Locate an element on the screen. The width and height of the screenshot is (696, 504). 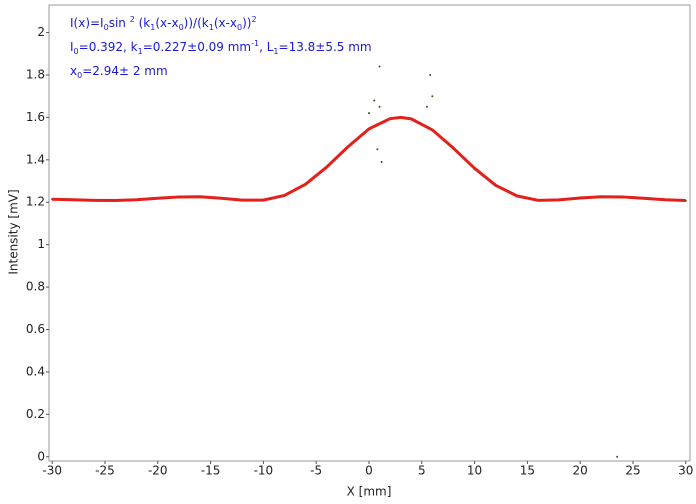
y-axis-label: Intensity [mV] is located at coordinates (14, 231).